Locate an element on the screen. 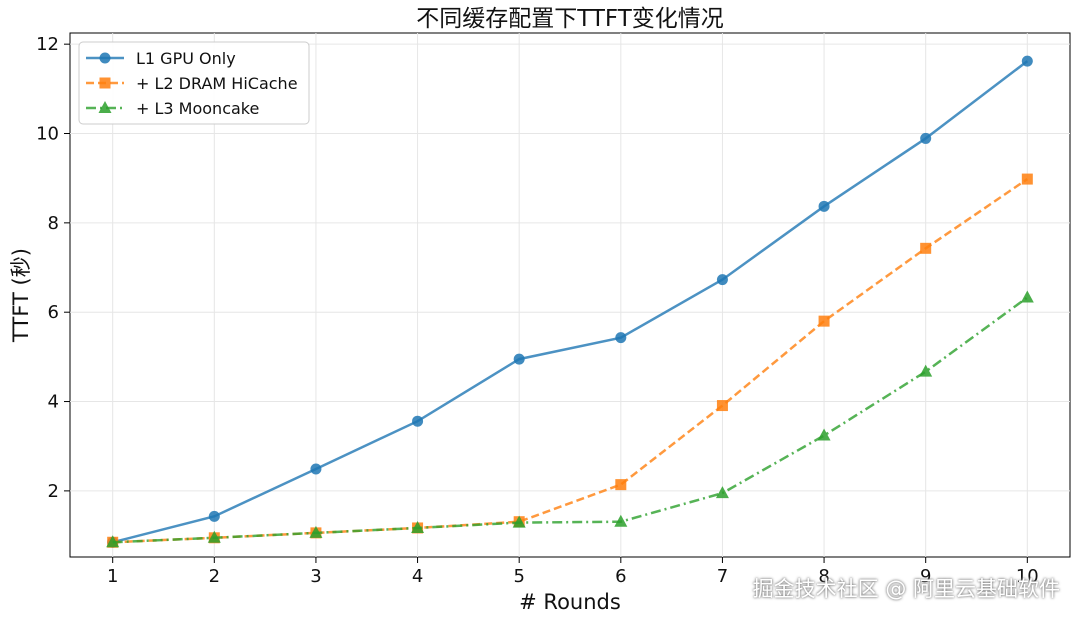 Image resolution: width=1080 pixels, height=621 pixels. legend-item: + L2 DRAM HiCache is located at coordinates (192, 83).